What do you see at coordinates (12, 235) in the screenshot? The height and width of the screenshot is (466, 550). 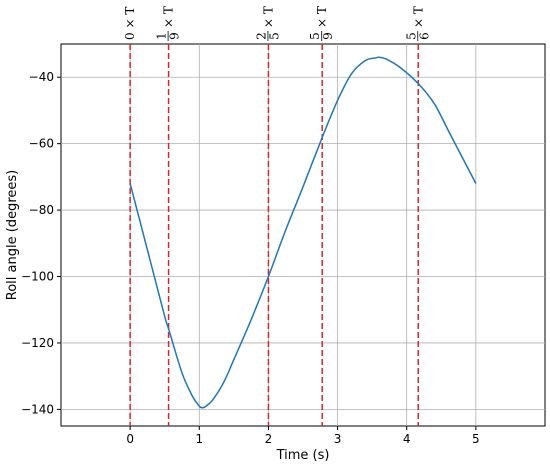 I see `y-axis-label: Roll angle (degrees)` at bounding box center [12, 235].